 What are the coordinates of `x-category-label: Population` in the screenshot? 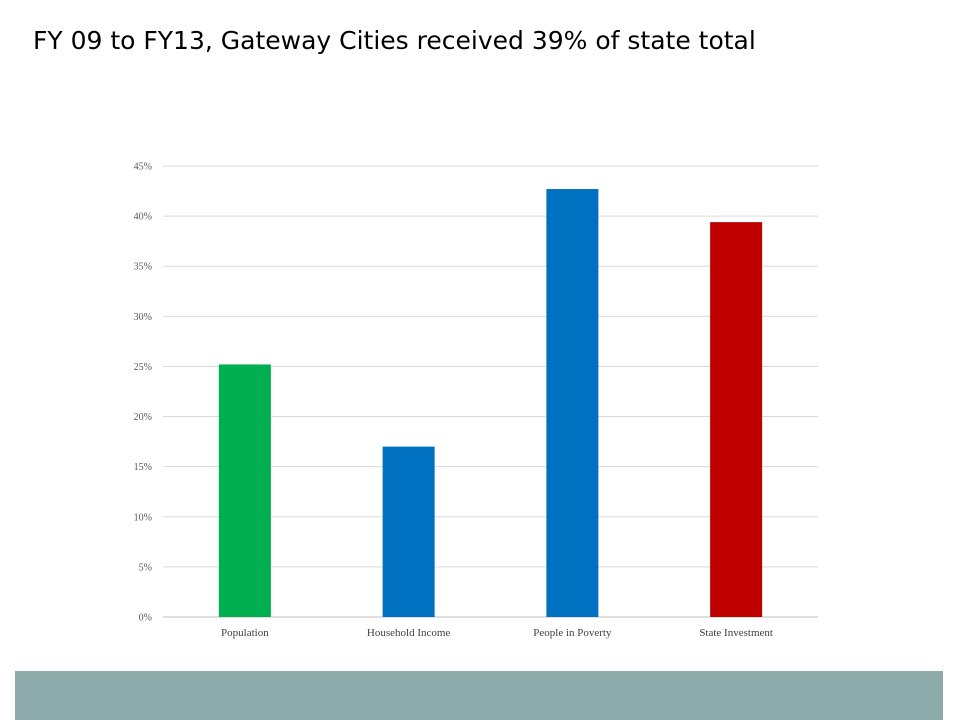 It's located at (245, 633).